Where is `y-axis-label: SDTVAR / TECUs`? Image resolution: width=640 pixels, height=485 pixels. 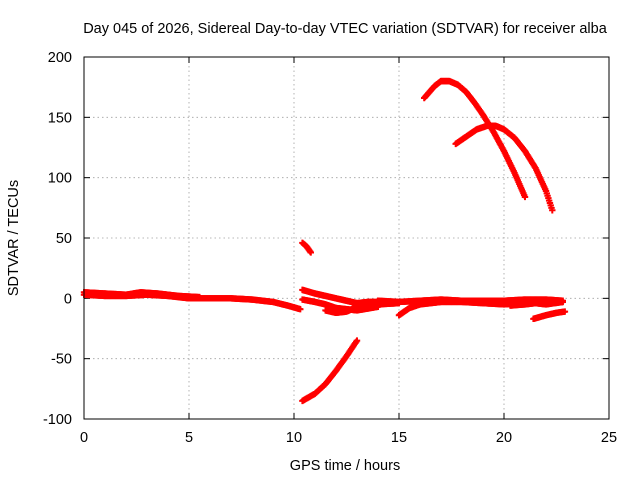
y-axis-label: SDTVAR / TECUs is located at coordinates (14, 238).